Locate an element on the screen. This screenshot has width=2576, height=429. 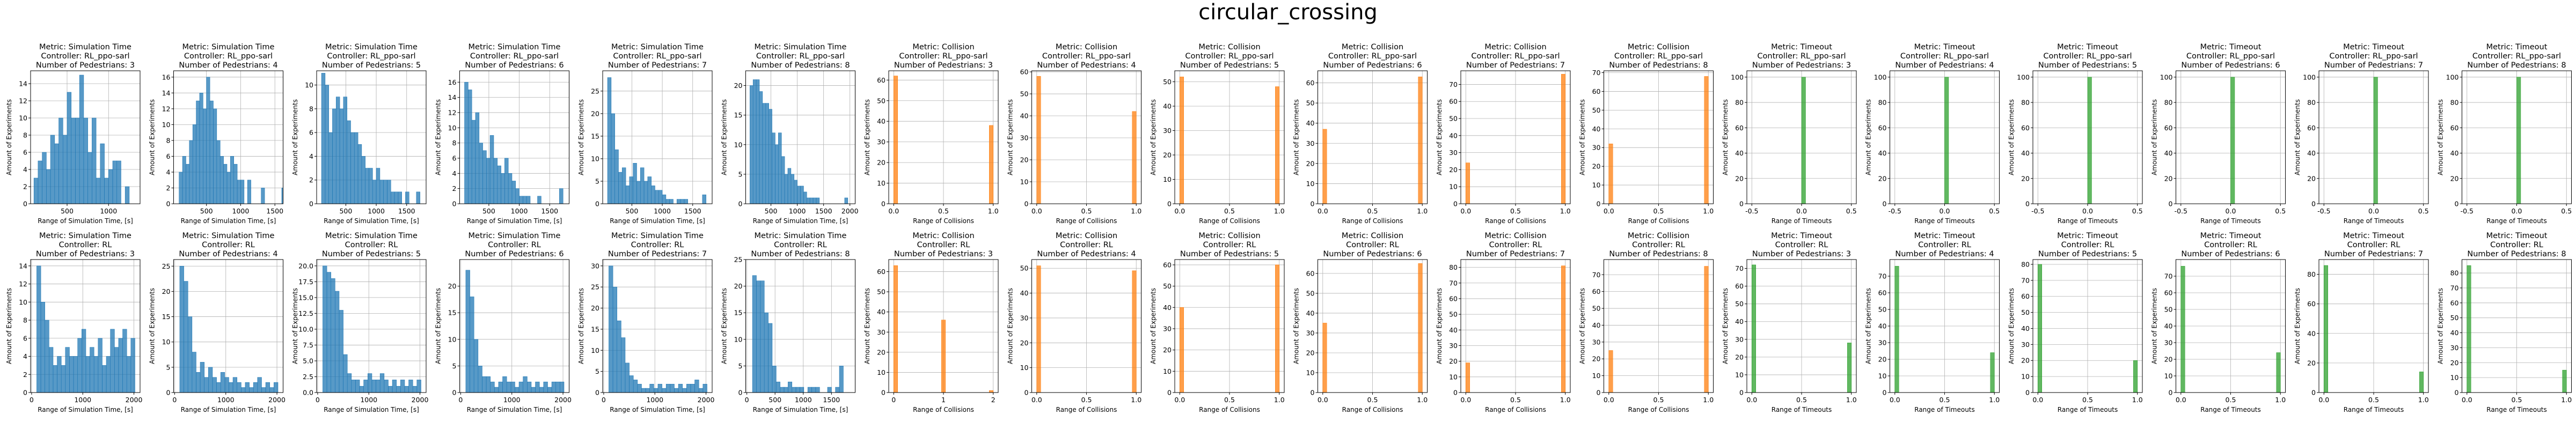
x-tick-label: 0 is located at coordinates (318, 400).